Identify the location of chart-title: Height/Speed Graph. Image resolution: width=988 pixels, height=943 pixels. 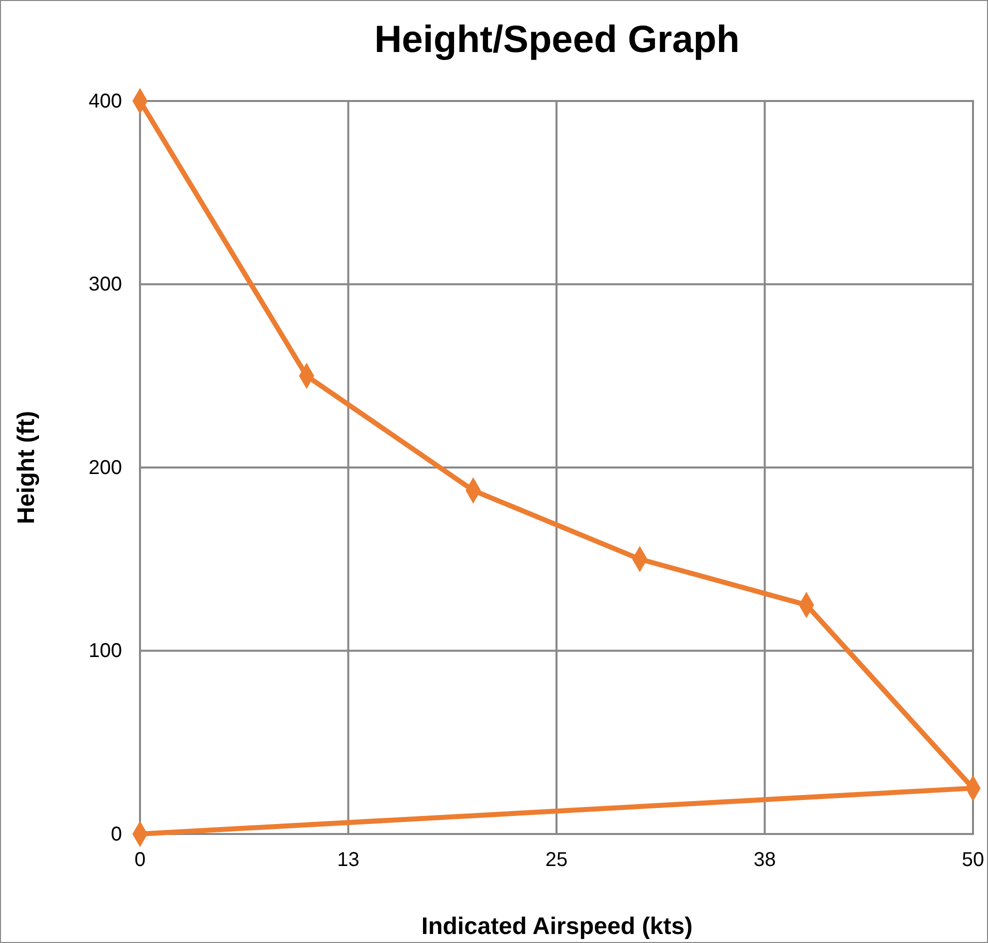
(557, 40).